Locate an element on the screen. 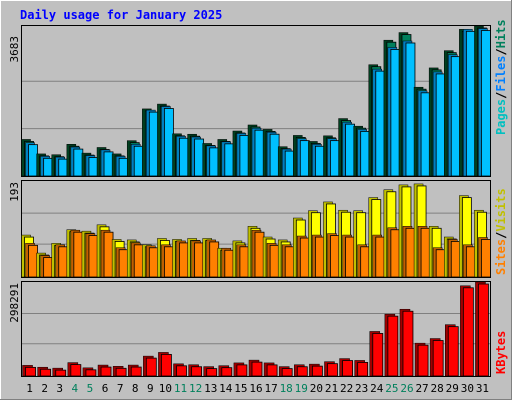 This screenshot has width=512, height=405. legend-kbytes: KBytes is located at coordinates (501, 352).